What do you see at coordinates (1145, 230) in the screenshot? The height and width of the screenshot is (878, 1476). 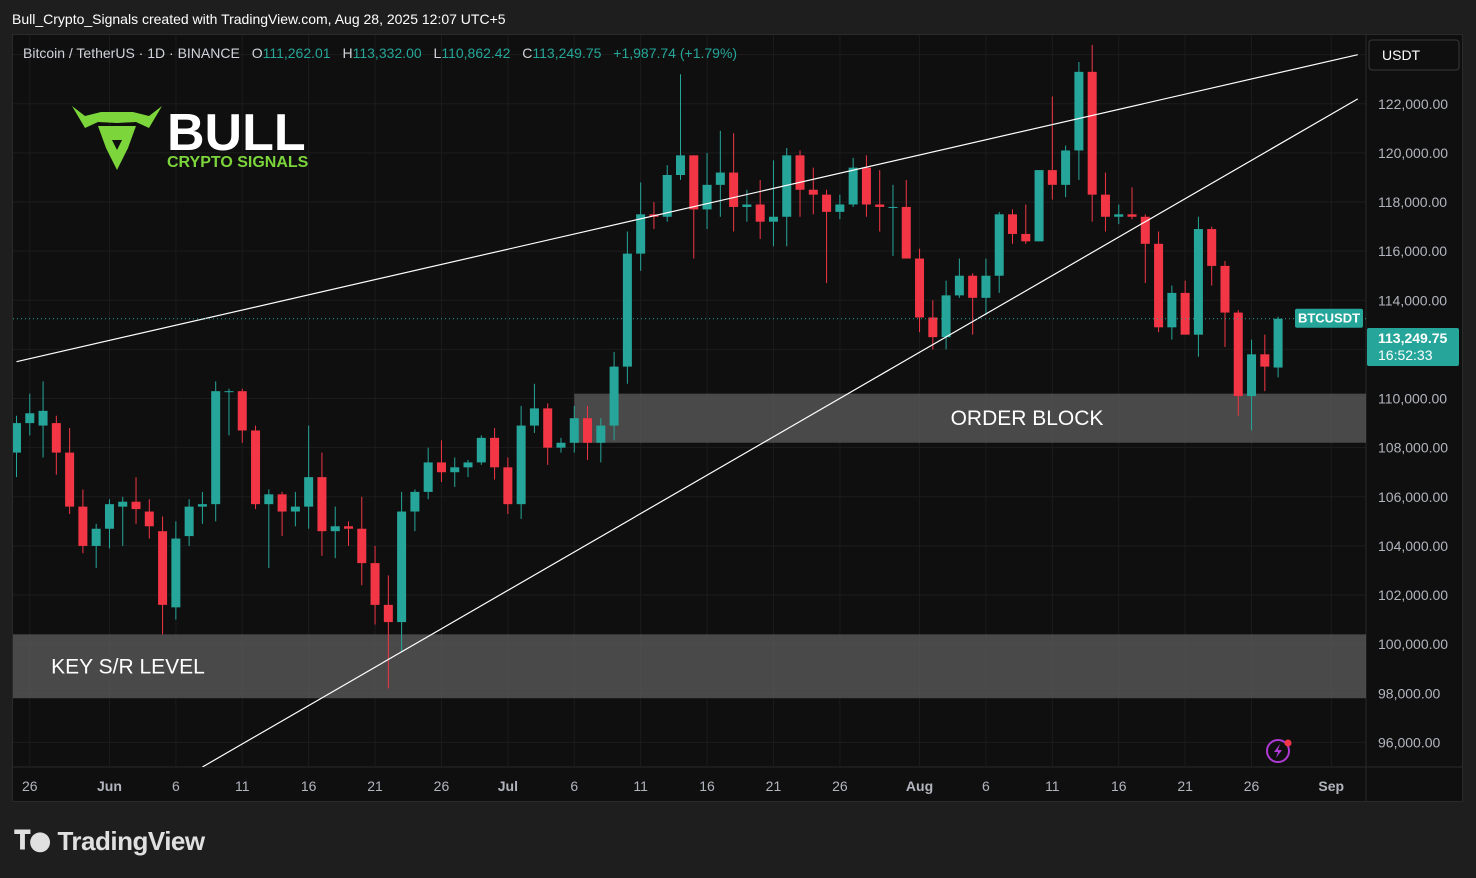 I see `candle-body` at bounding box center [1145, 230].